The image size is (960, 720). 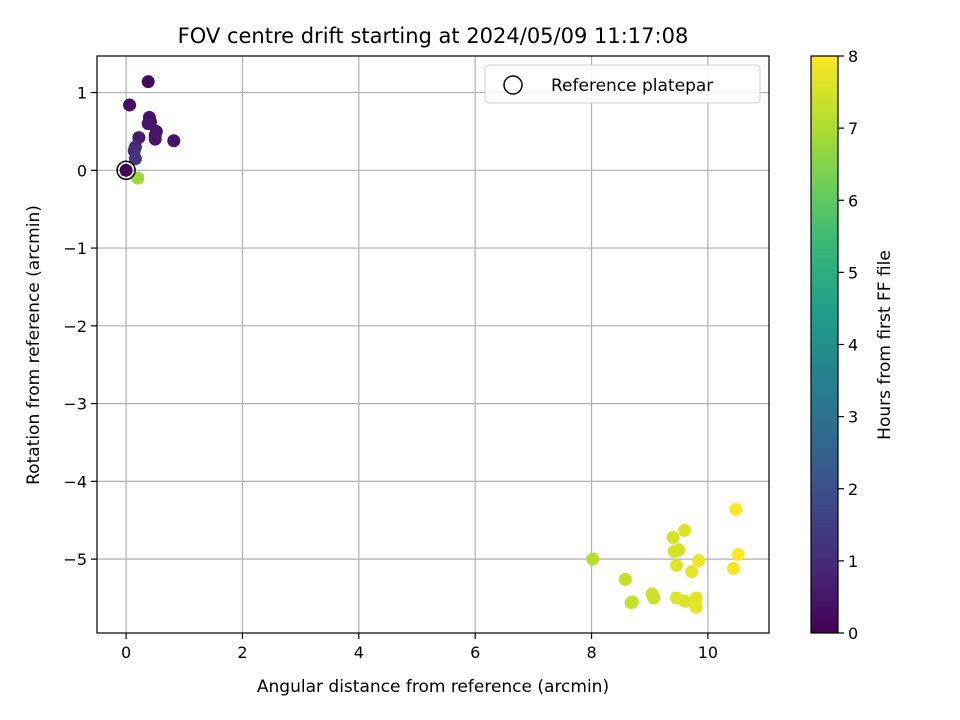 I want to click on colorbar-gradient, so click(x=824, y=344).